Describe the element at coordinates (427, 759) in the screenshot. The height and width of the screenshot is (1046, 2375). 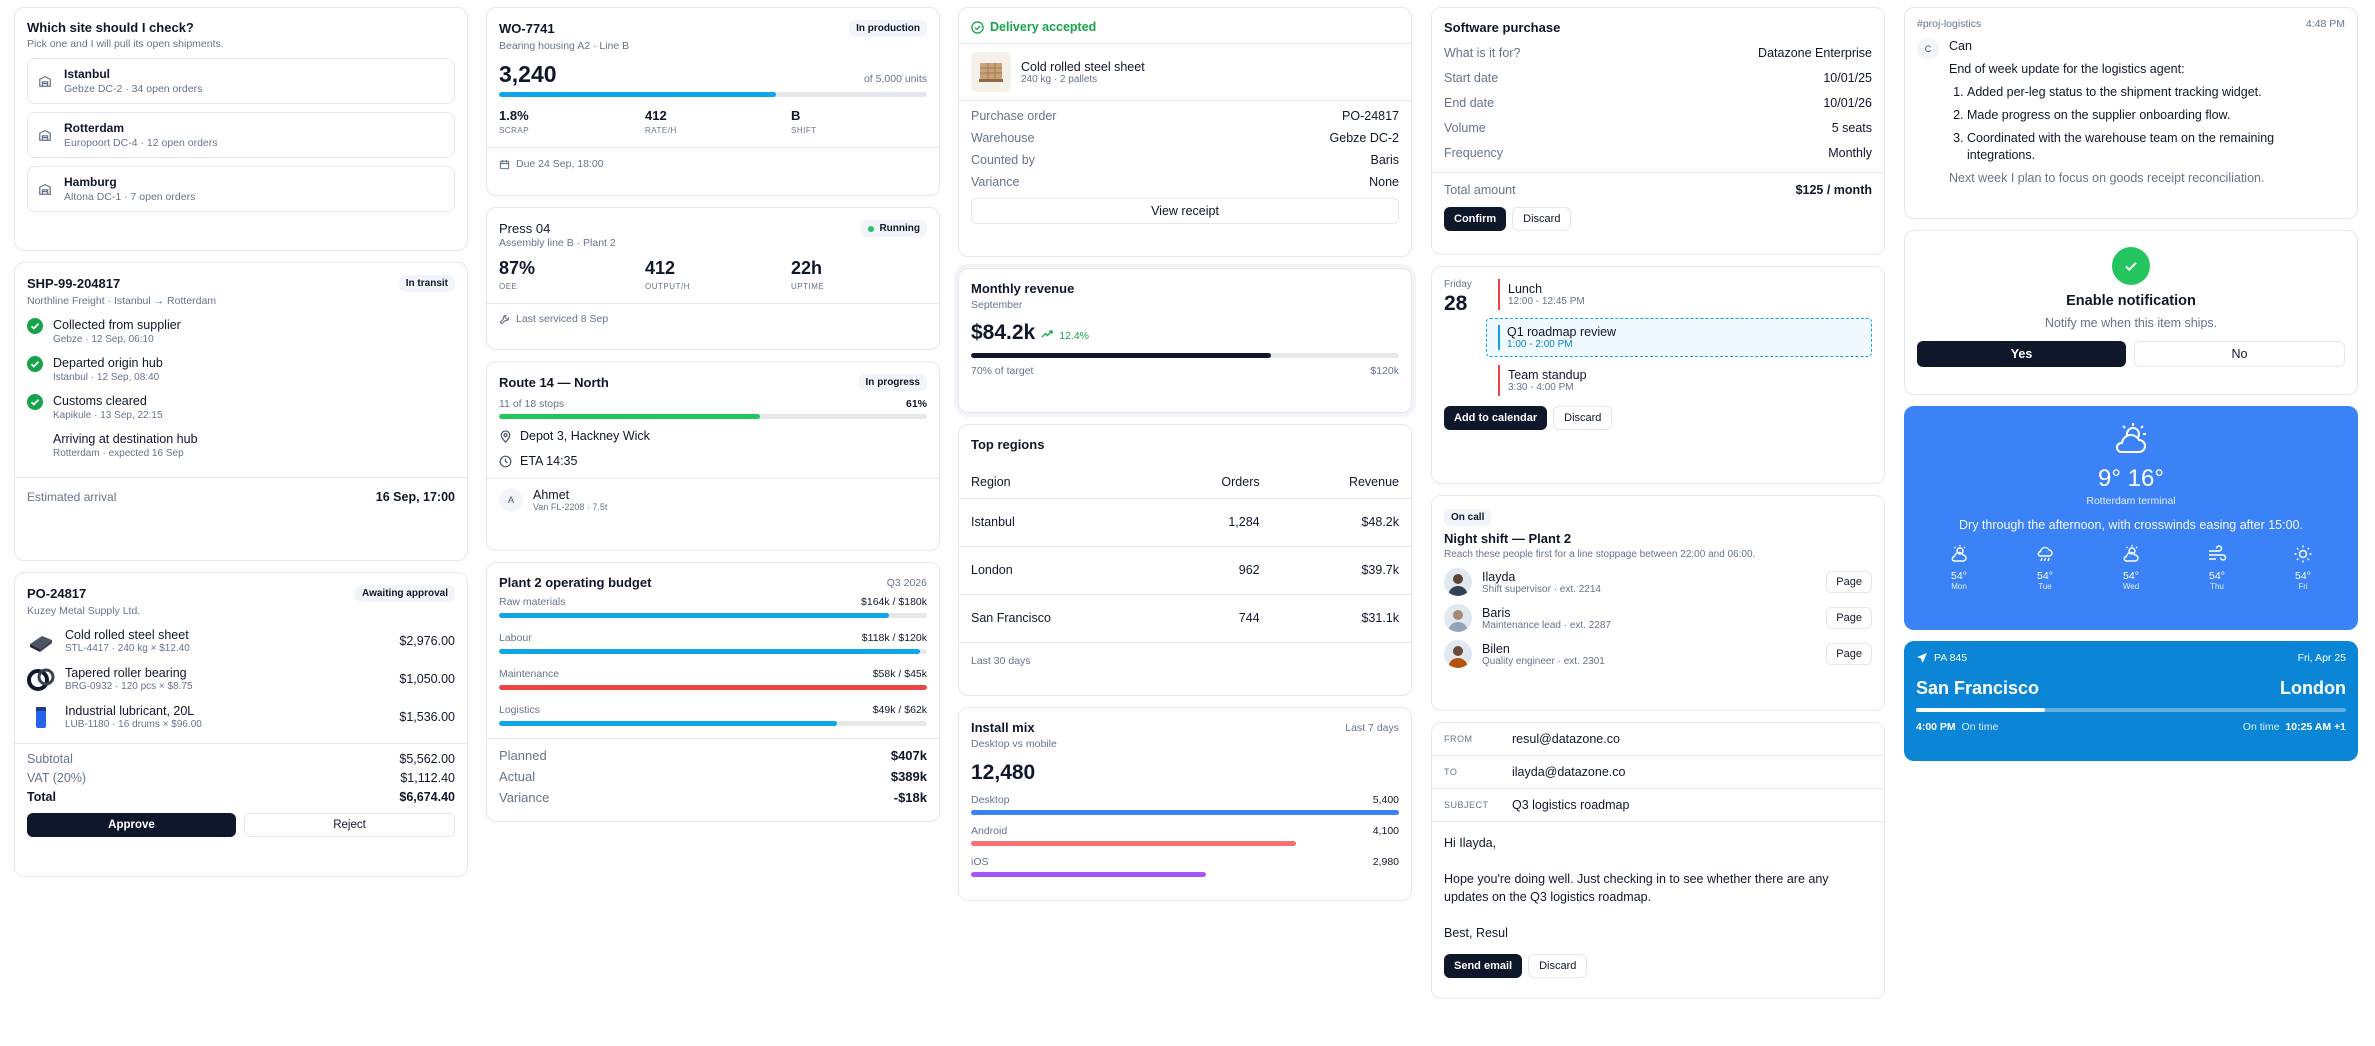
I see `subtotal-value: $5,562.00` at that location.